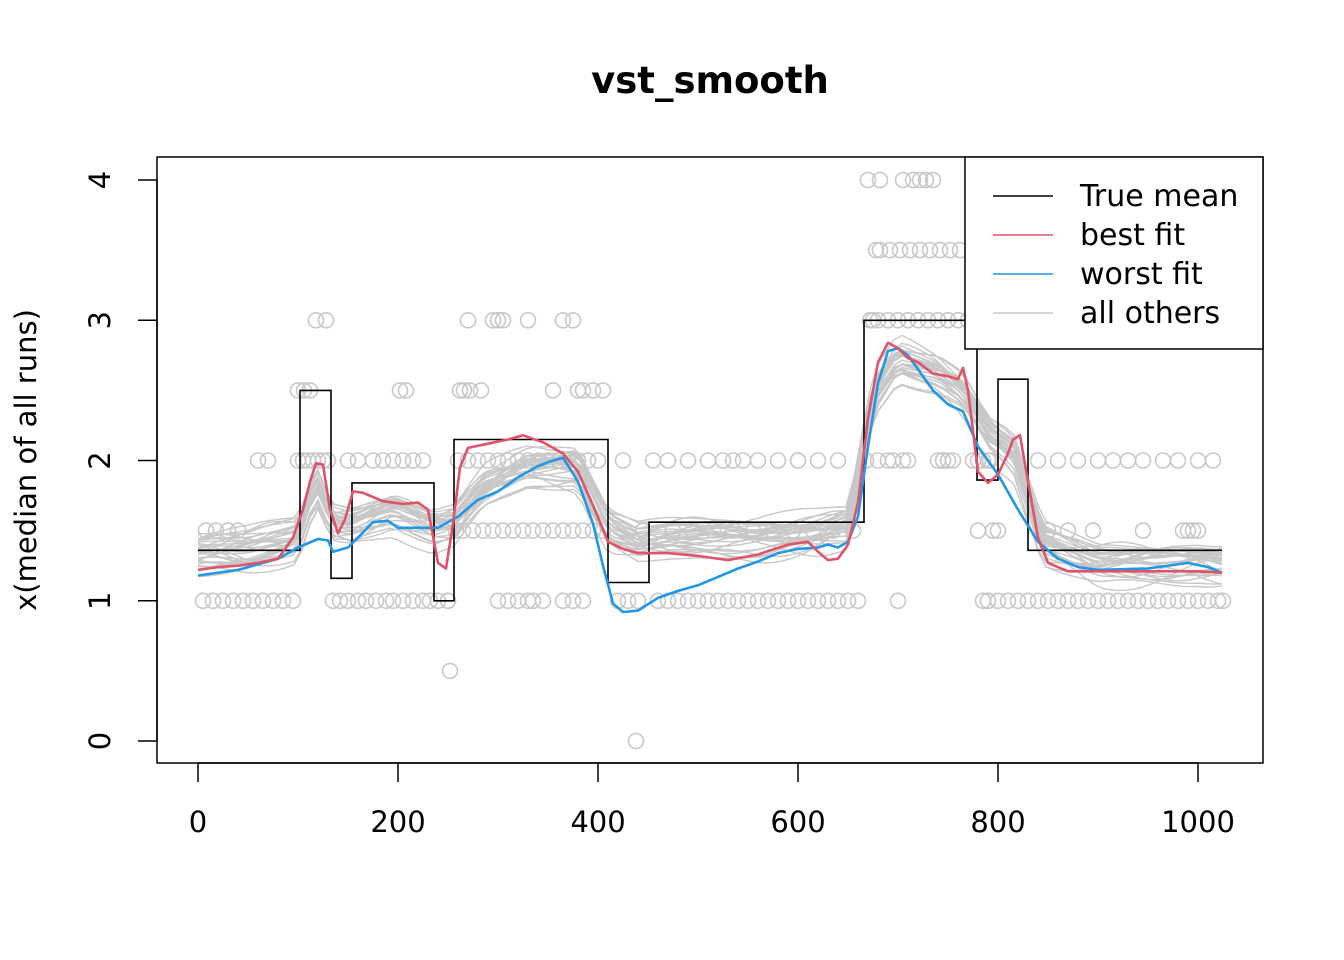 This screenshot has height=960, width=1344. Describe the element at coordinates (997, 822) in the screenshot. I see `x-tick-label: 800` at that location.